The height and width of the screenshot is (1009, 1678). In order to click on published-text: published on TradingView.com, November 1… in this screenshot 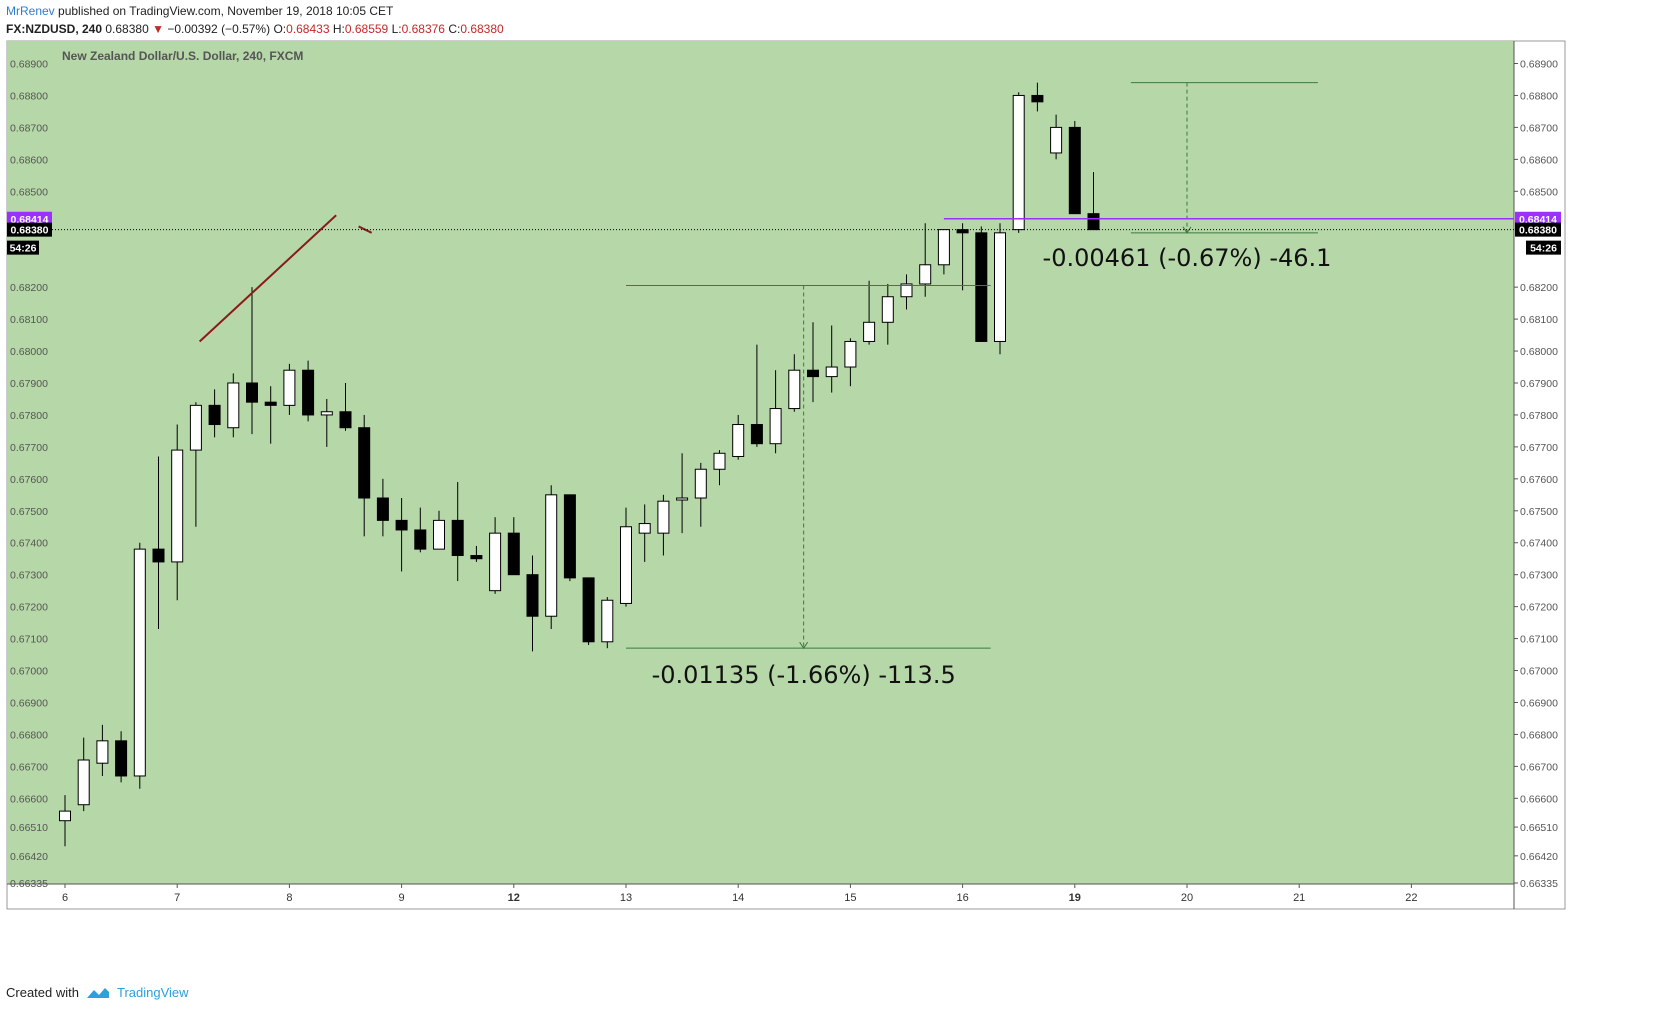, I will do `click(226, 11)`.